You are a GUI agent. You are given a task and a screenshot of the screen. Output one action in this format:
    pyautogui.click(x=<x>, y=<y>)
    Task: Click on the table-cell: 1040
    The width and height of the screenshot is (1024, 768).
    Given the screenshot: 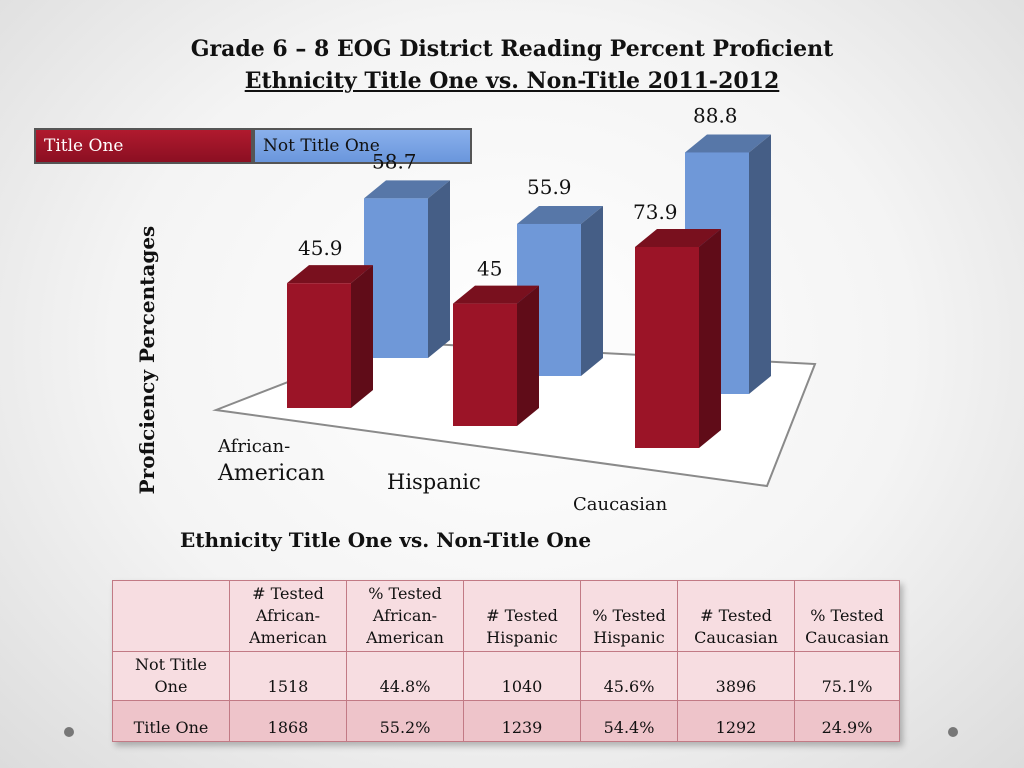 What is the action you would take?
    pyautogui.click(x=522, y=676)
    